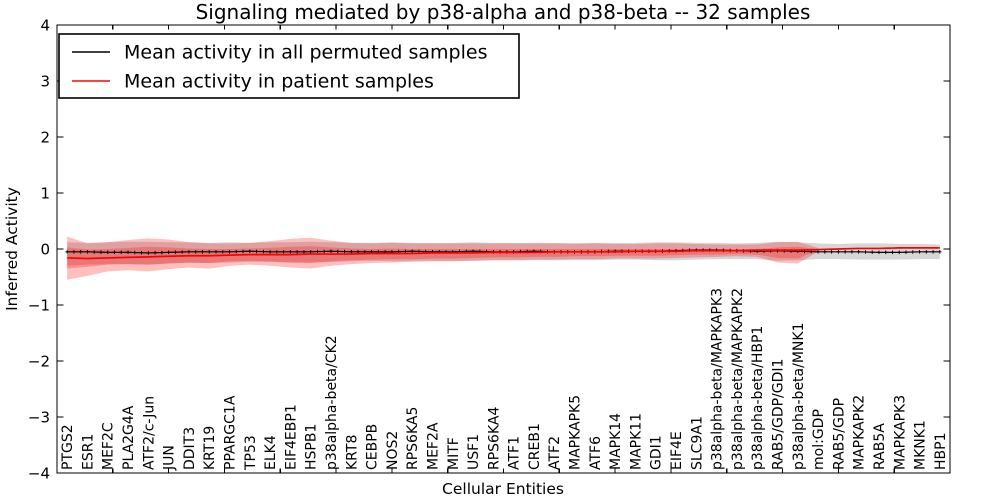  Describe the element at coordinates (474, 452) in the screenshot. I see `x-category-label: USF1` at that location.